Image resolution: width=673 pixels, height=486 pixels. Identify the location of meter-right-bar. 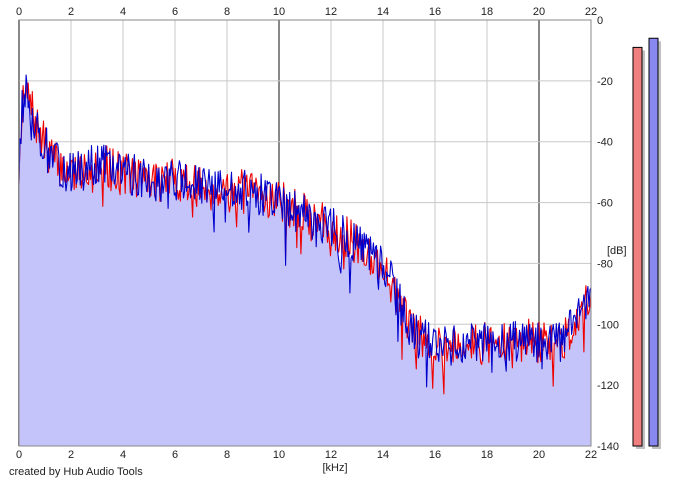
(653, 242).